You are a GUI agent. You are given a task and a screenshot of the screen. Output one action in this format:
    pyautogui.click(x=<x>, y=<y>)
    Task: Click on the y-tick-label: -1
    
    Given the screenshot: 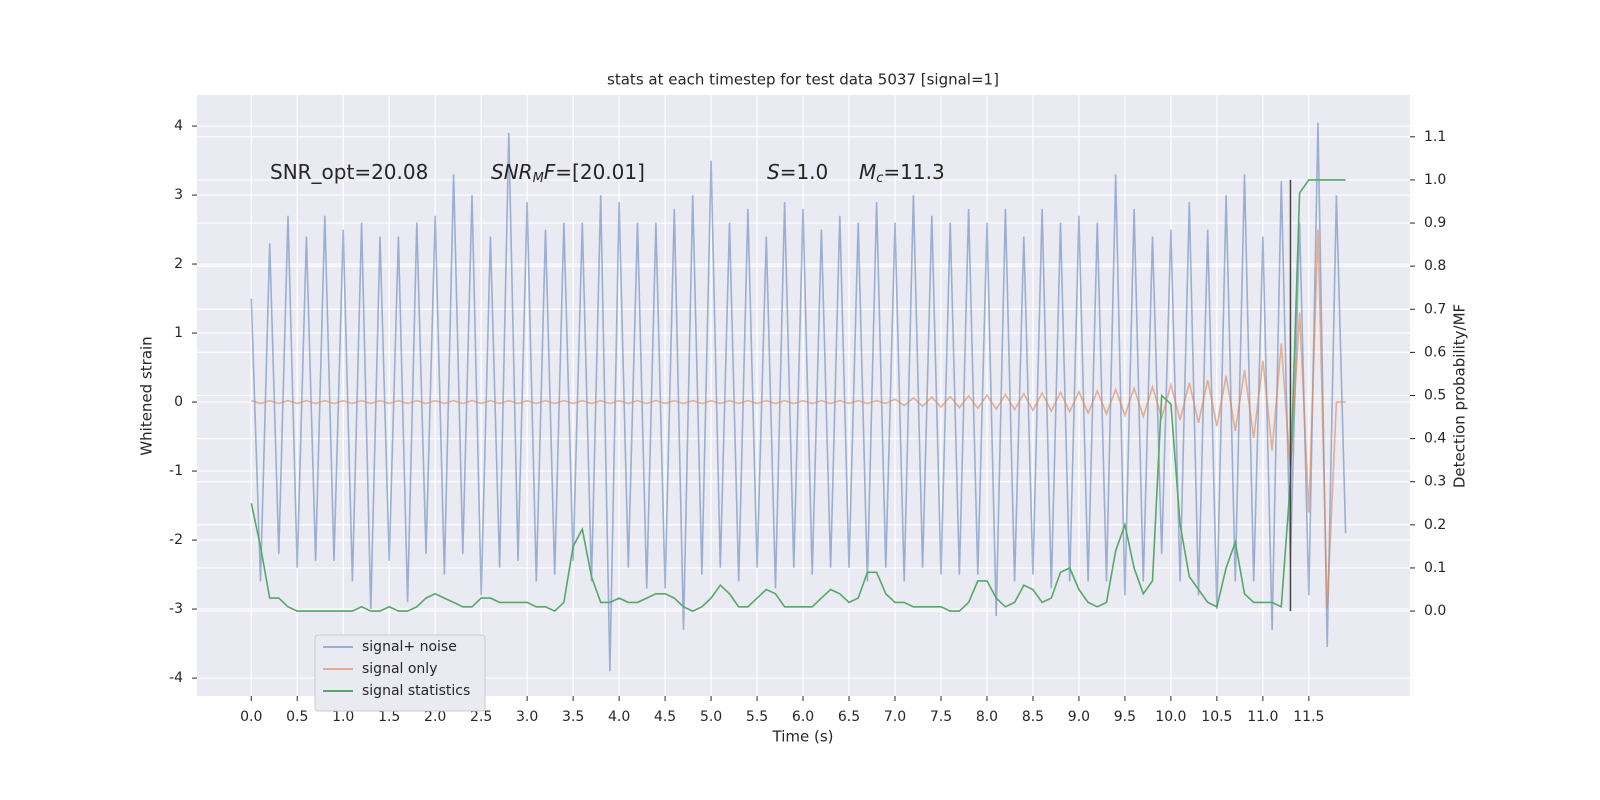 What is the action you would take?
    pyautogui.click(x=176, y=471)
    